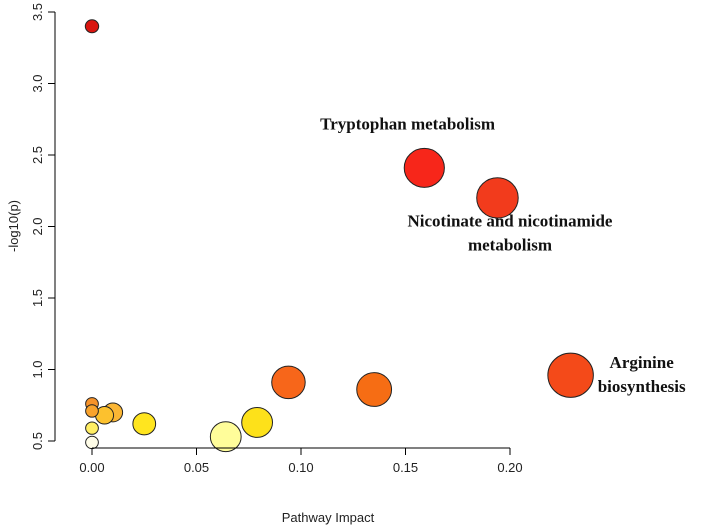 The height and width of the screenshot is (530, 709). I want to click on x-tick-label: 0.00, so click(91, 467).